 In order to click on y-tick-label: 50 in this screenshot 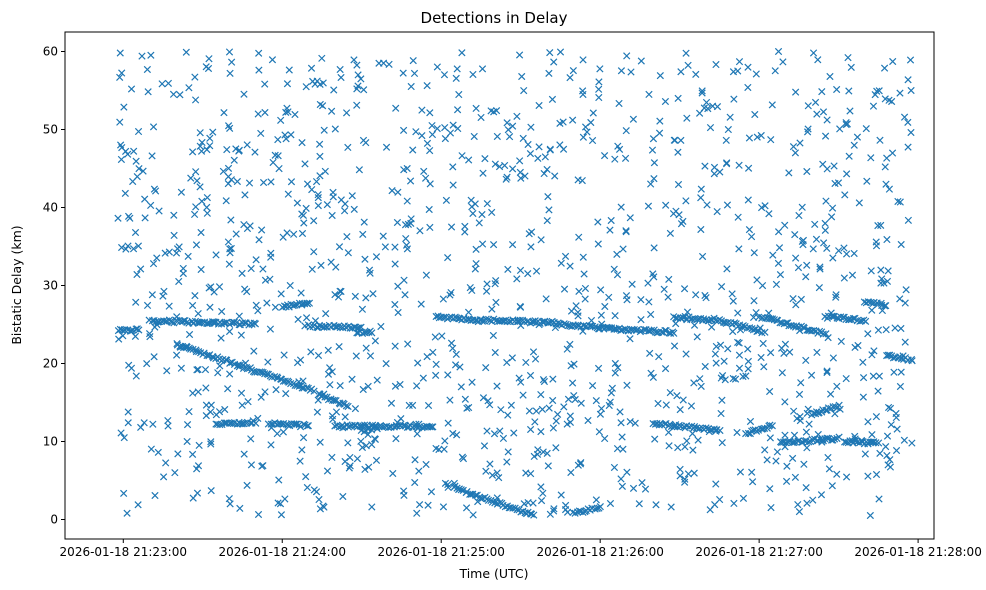, I will do `click(50, 130)`.